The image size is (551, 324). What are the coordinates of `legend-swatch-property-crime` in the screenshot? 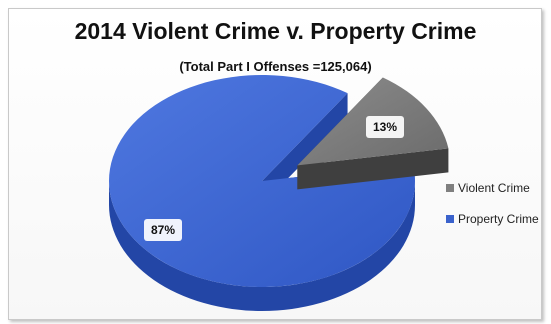 It's located at (450, 218).